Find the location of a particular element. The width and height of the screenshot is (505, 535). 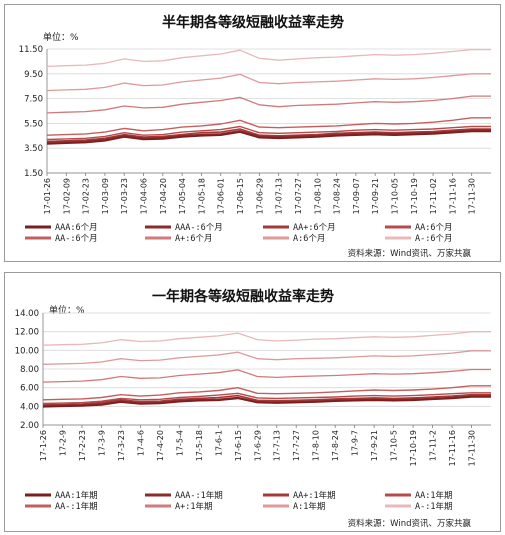

x-tick-label: 17-4-20 is located at coordinates (160, 445).